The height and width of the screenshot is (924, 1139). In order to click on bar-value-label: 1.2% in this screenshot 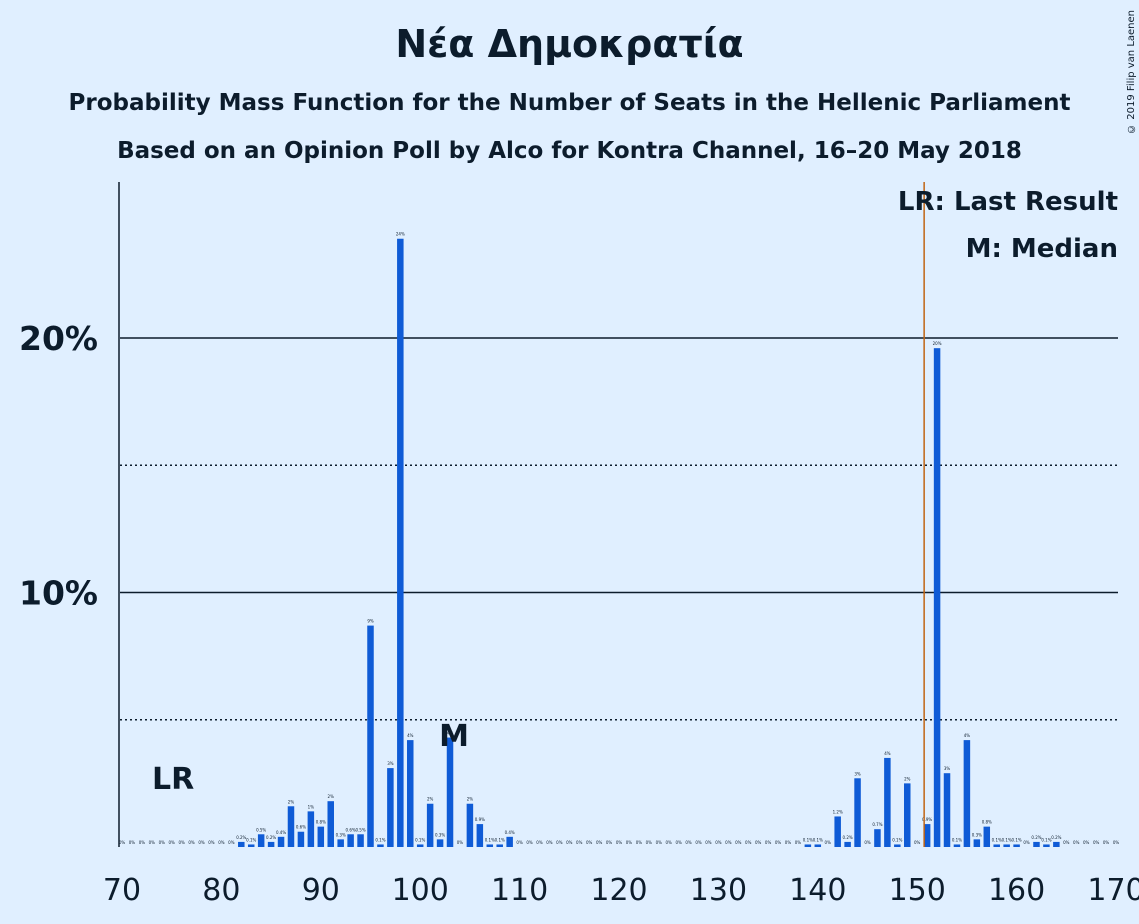, I will do `click(838, 811)`.